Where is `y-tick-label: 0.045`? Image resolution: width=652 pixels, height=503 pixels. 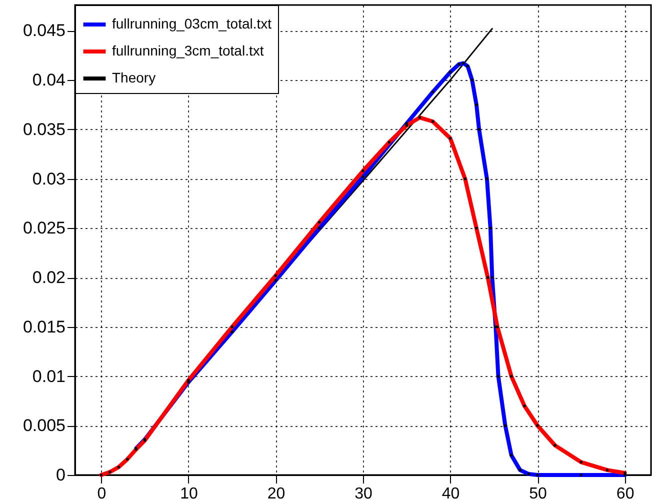
y-tick-label: 0.045 is located at coordinates (44, 30).